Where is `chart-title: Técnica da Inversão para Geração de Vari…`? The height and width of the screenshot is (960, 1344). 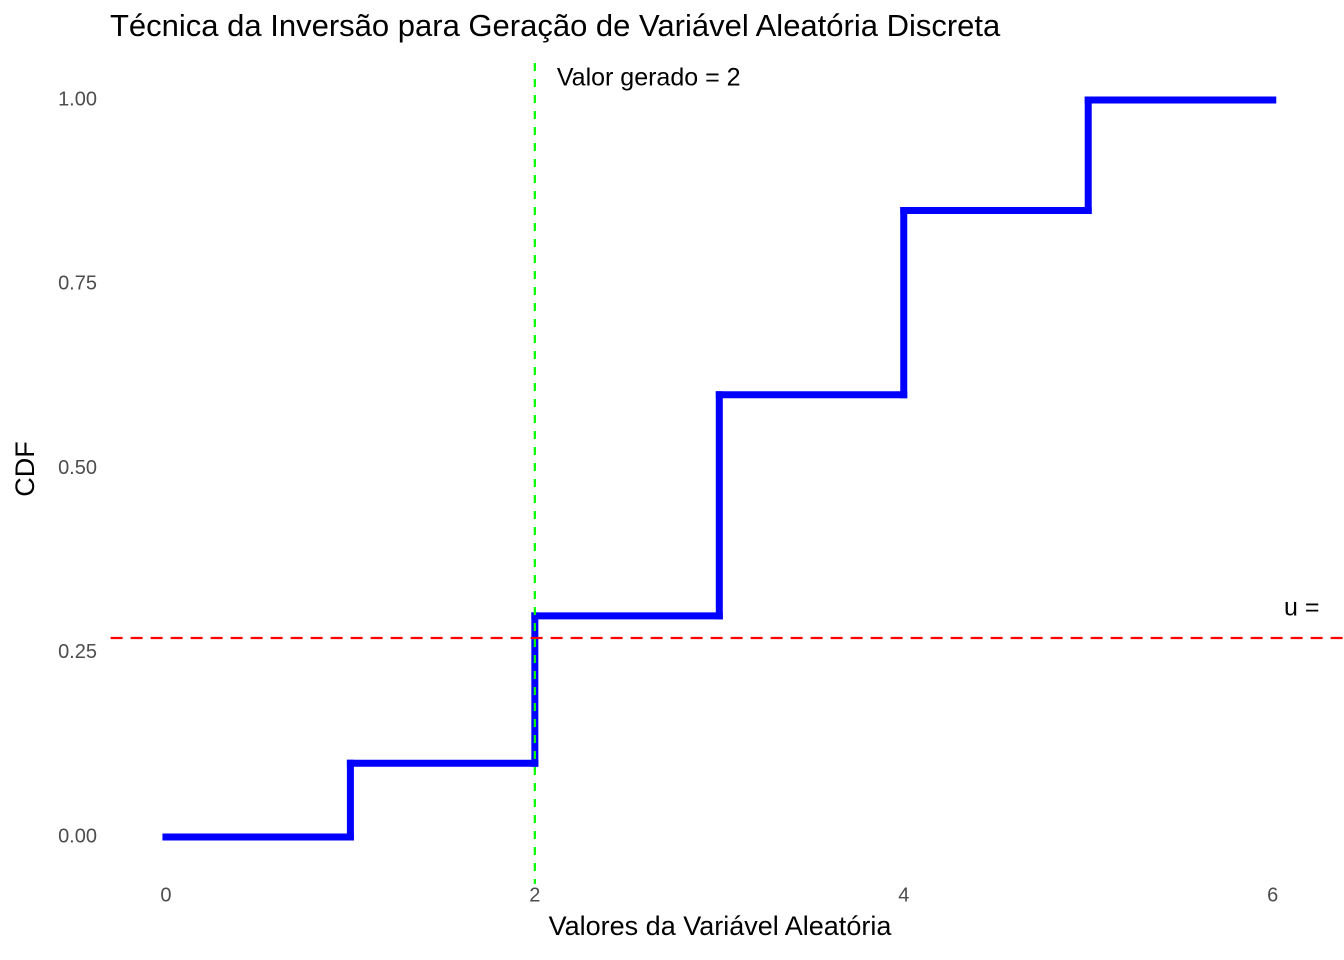 chart-title: Técnica da Inversão para Geração de Vari… is located at coordinates (555, 25).